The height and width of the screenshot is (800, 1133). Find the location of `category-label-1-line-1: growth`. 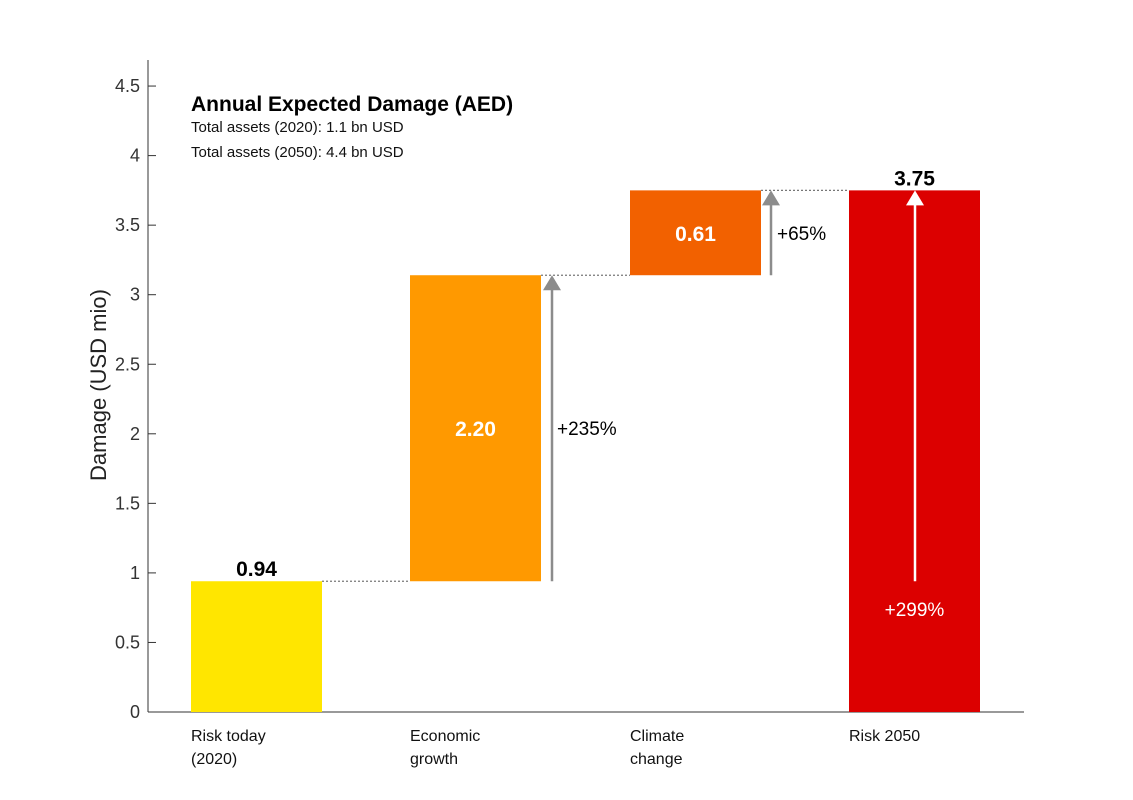

category-label-1-line-1: growth is located at coordinates (434, 759).